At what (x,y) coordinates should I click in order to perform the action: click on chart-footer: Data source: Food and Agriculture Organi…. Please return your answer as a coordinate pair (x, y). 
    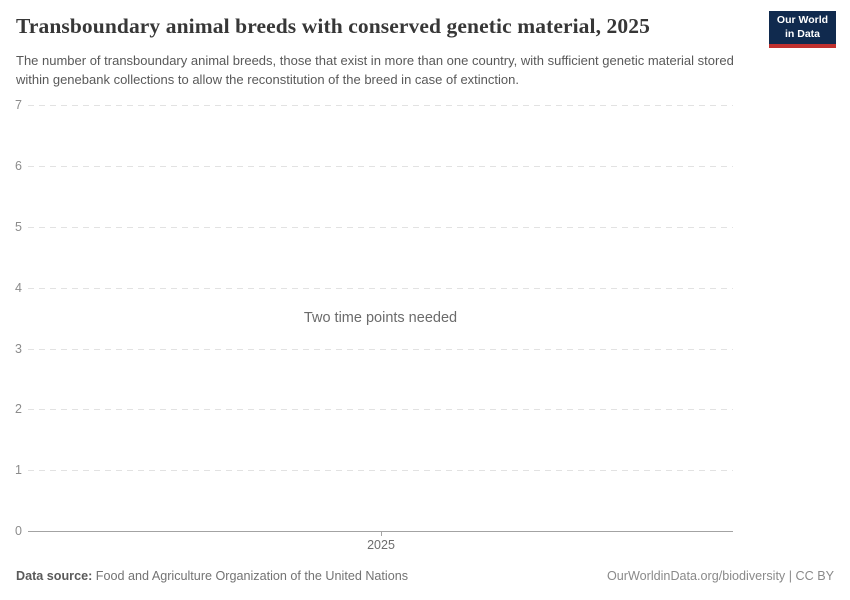
    Looking at the image, I should click on (425, 576).